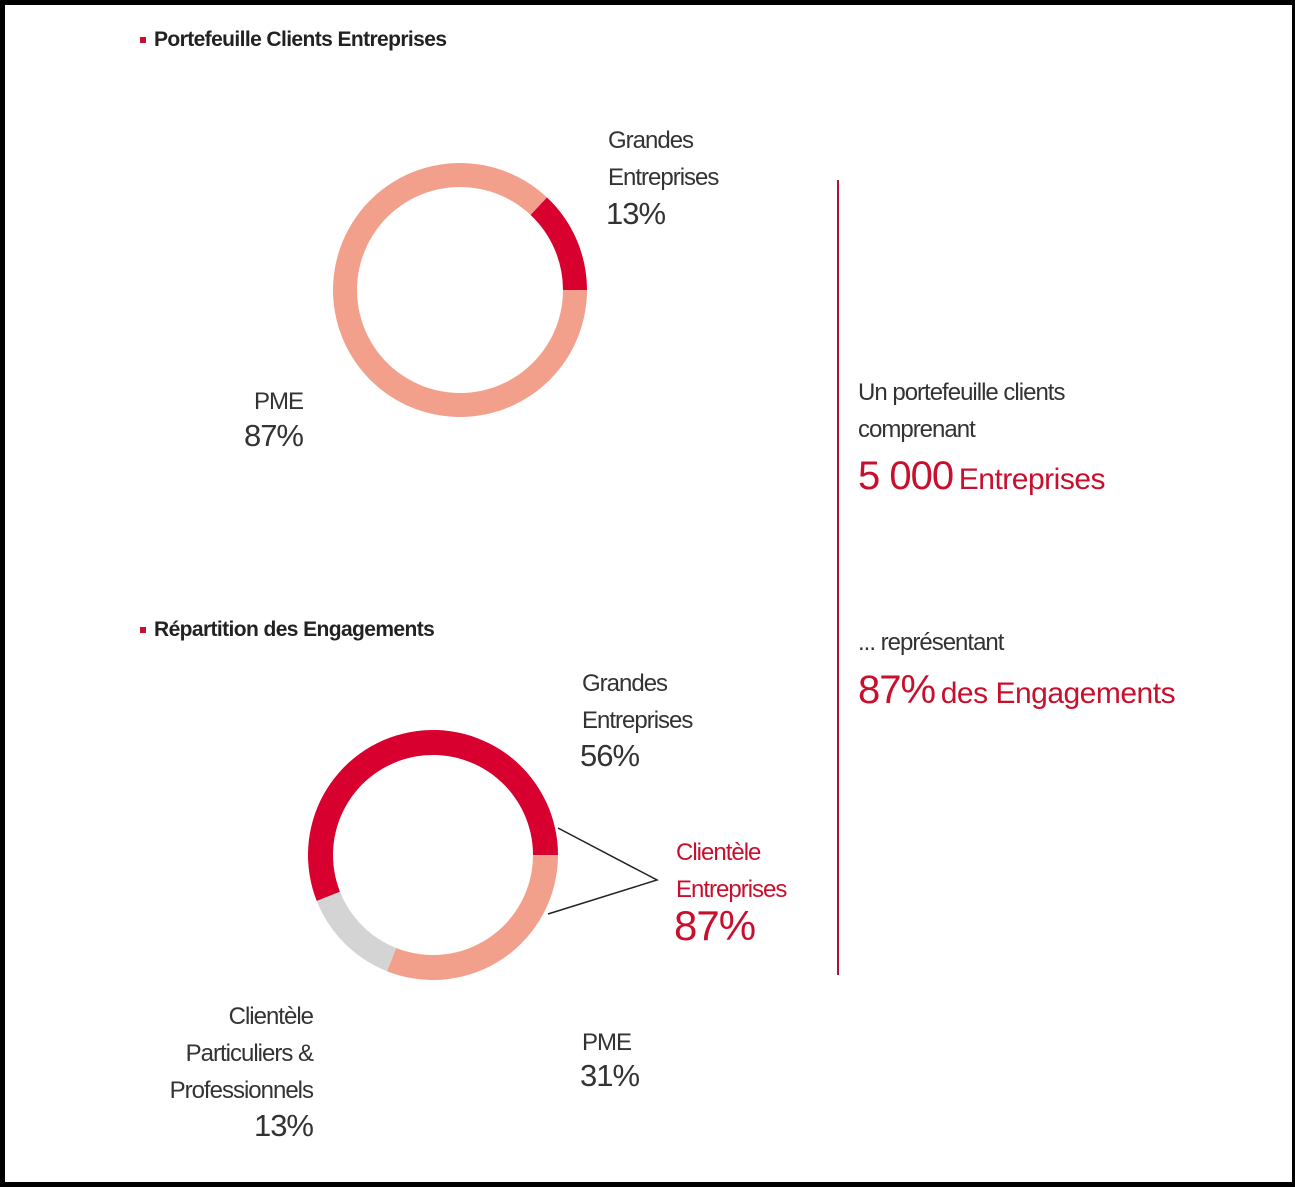 The height and width of the screenshot is (1187, 1295). What do you see at coordinates (273, 435) in the screenshot?
I see `value-label: 87%` at bounding box center [273, 435].